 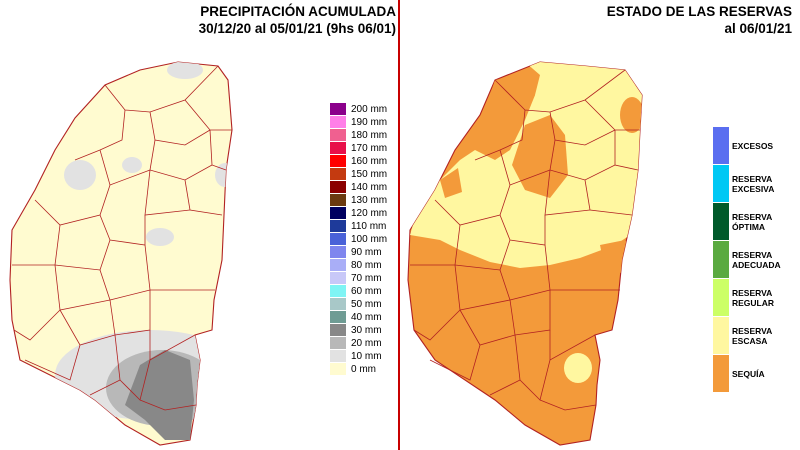 I want to click on legend-label: RESERVA ÓPTIMA, so click(x=752, y=221).